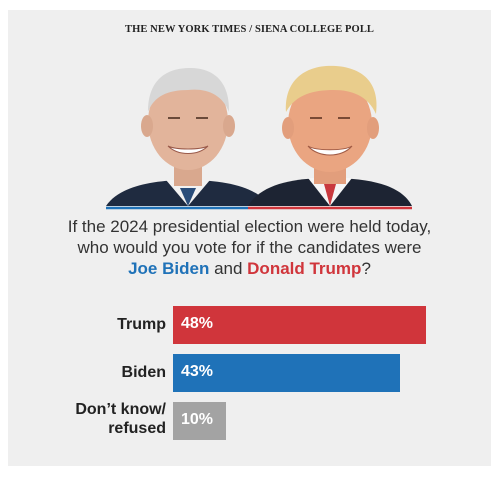 The image size is (500, 486). What do you see at coordinates (197, 371) in the screenshot?
I see `bar-value-label: 43%` at bounding box center [197, 371].